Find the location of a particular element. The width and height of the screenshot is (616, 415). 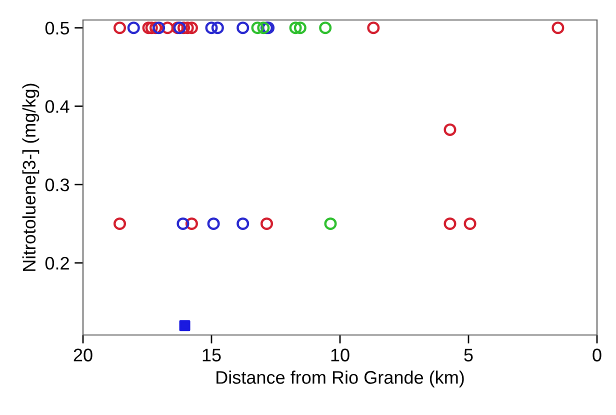

y-axis-title: Nitrotoluene[3-] (mg/kg) is located at coordinates (31, 177).